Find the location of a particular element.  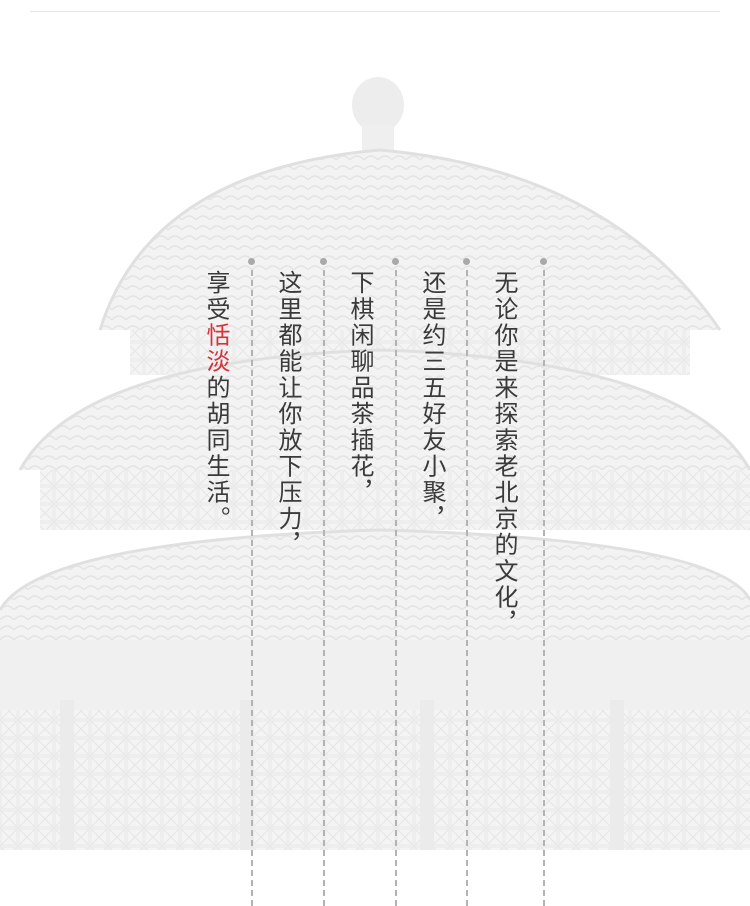

text-column-5: 享受恬淡的胡同生活。 is located at coordinates (216, 401).